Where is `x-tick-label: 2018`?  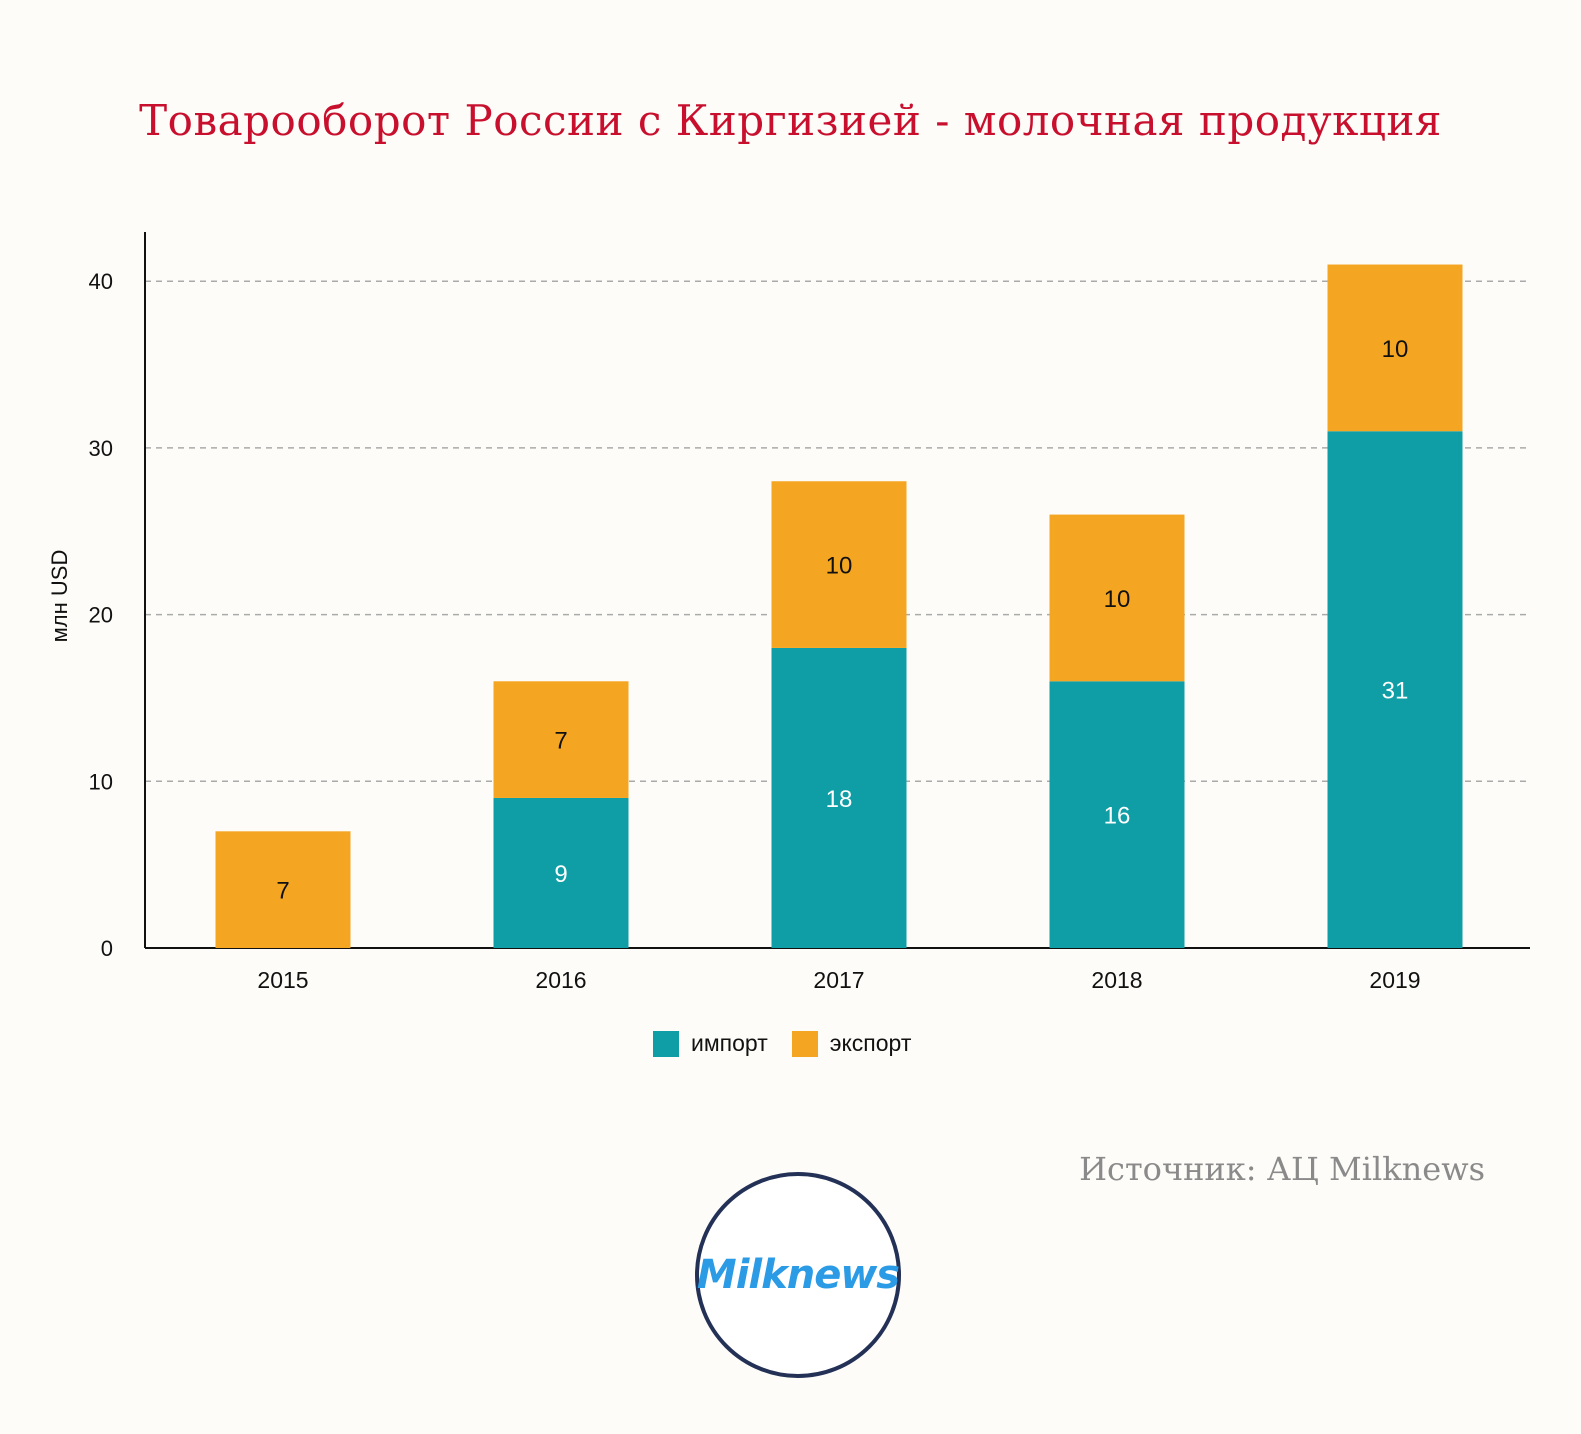 x-tick-label: 2018 is located at coordinates (1116, 980).